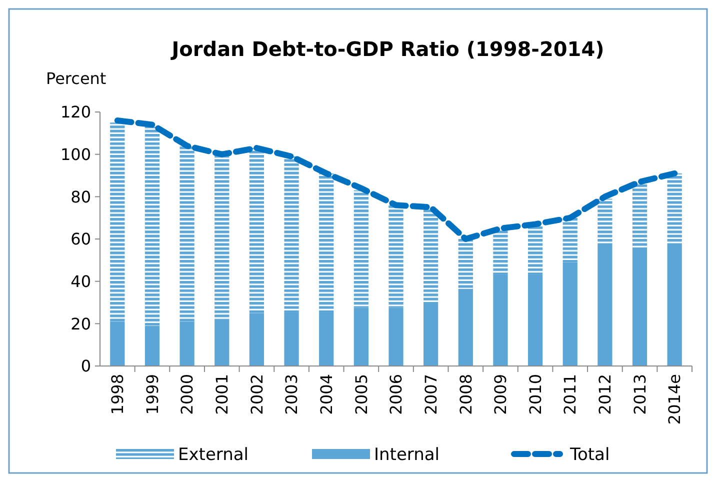 The image size is (716, 482). What do you see at coordinates (396, 394) in the screenshot?
I see `x-tick-label: 2006` at bounding box center [396, 394].